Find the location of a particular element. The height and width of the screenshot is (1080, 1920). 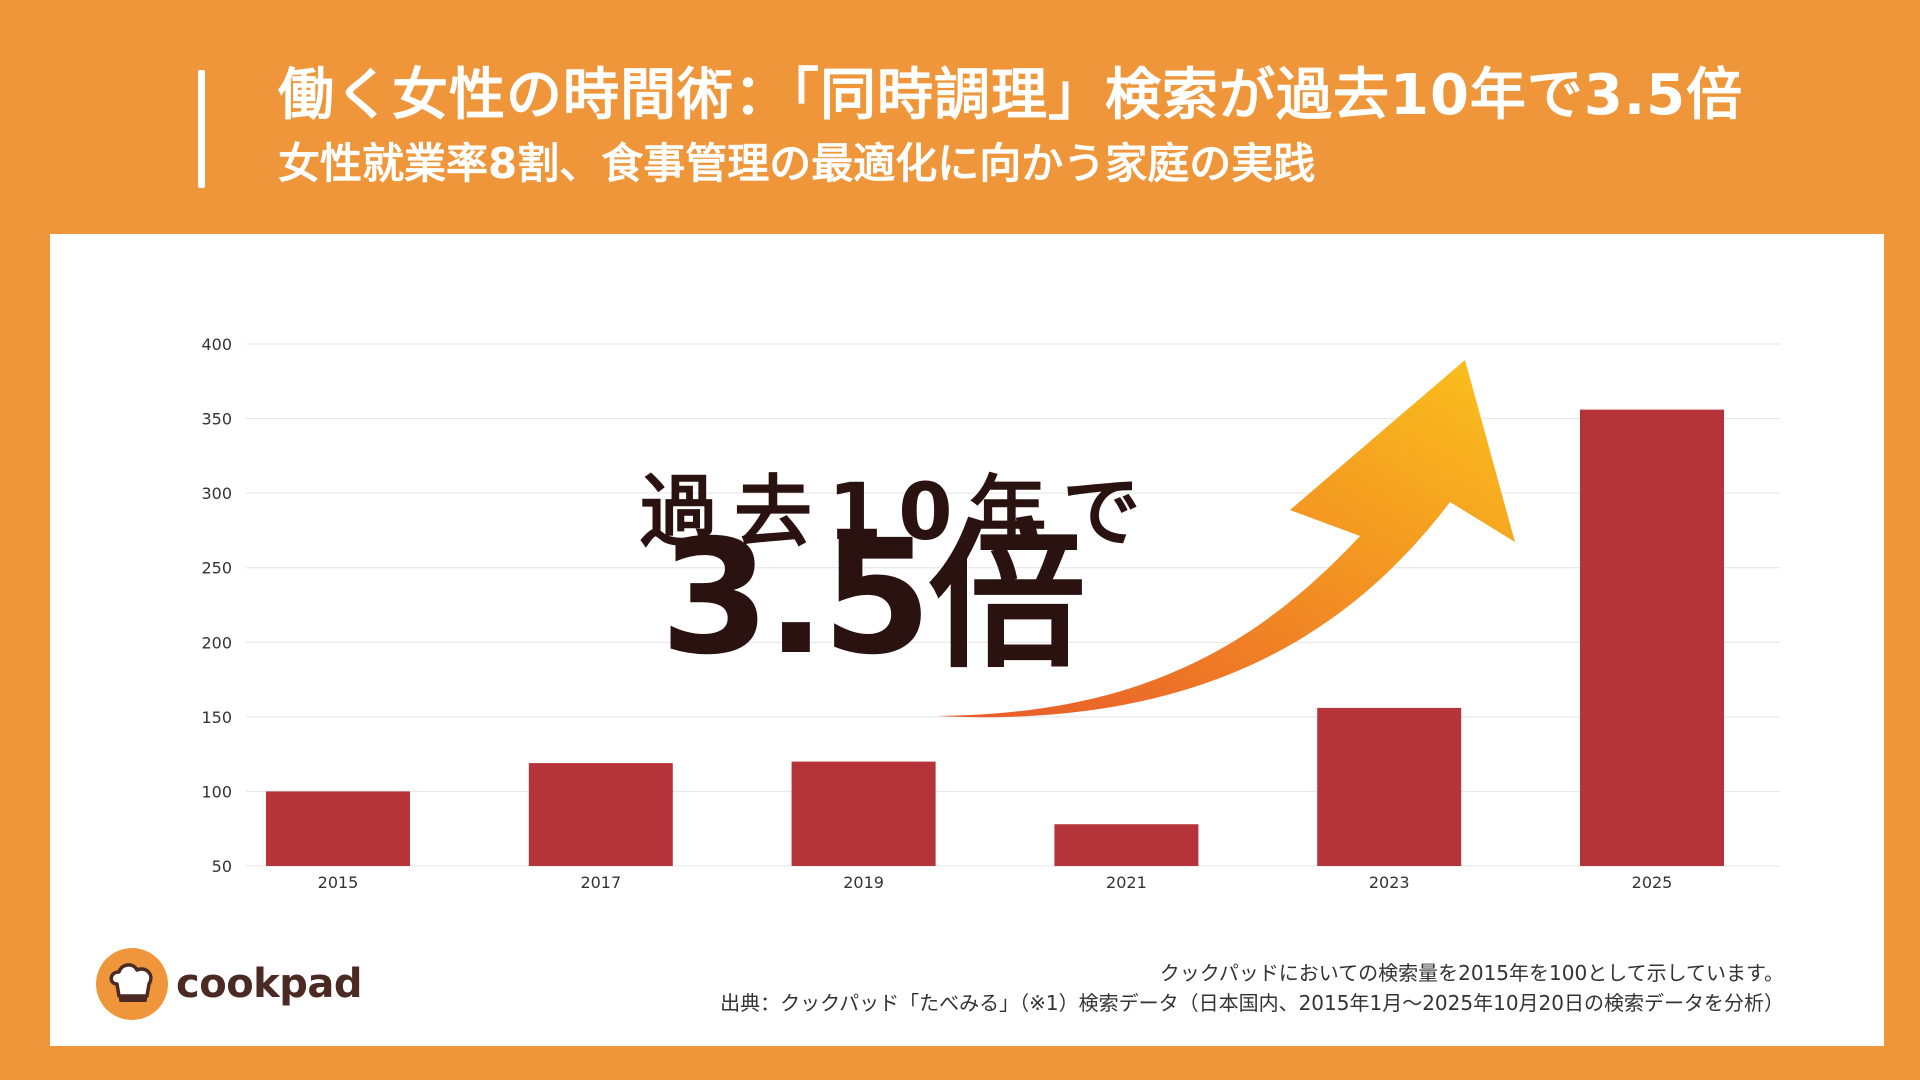

y-tick-label: 150 is located at coordinates (216, 717).